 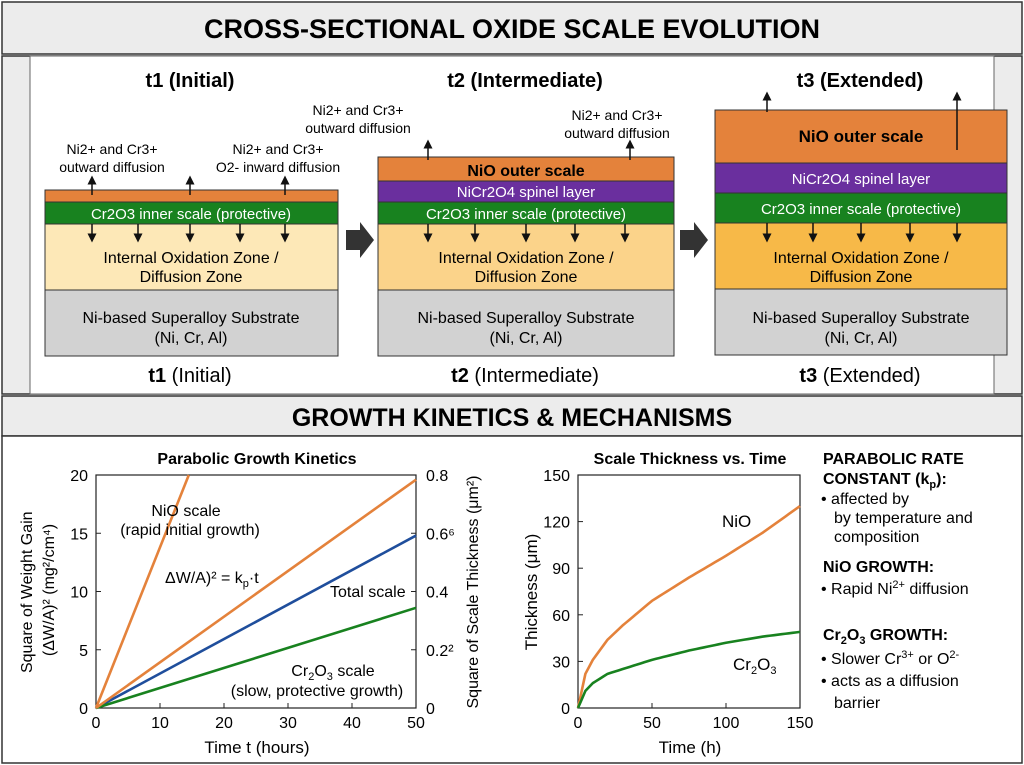 What do you see at coordinates (893, 459) in the screenshot?
I see `kp-title-1: PARABOLIC RATE` at bounding box center [893, 459].